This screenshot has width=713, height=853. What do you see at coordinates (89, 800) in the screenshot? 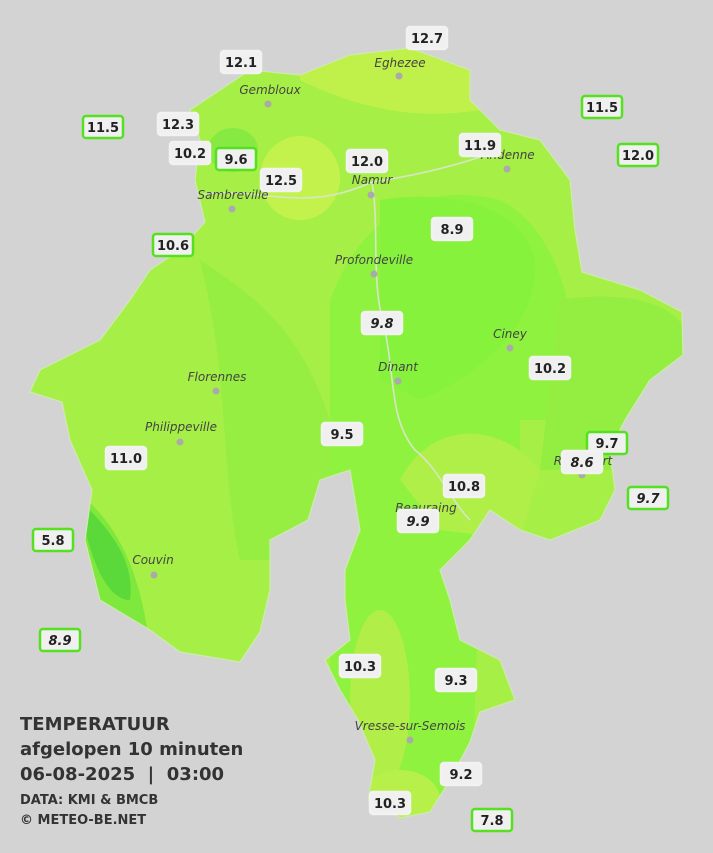
I see `source: DATA: KMI & BMCB` at bounding box center [89, 800].